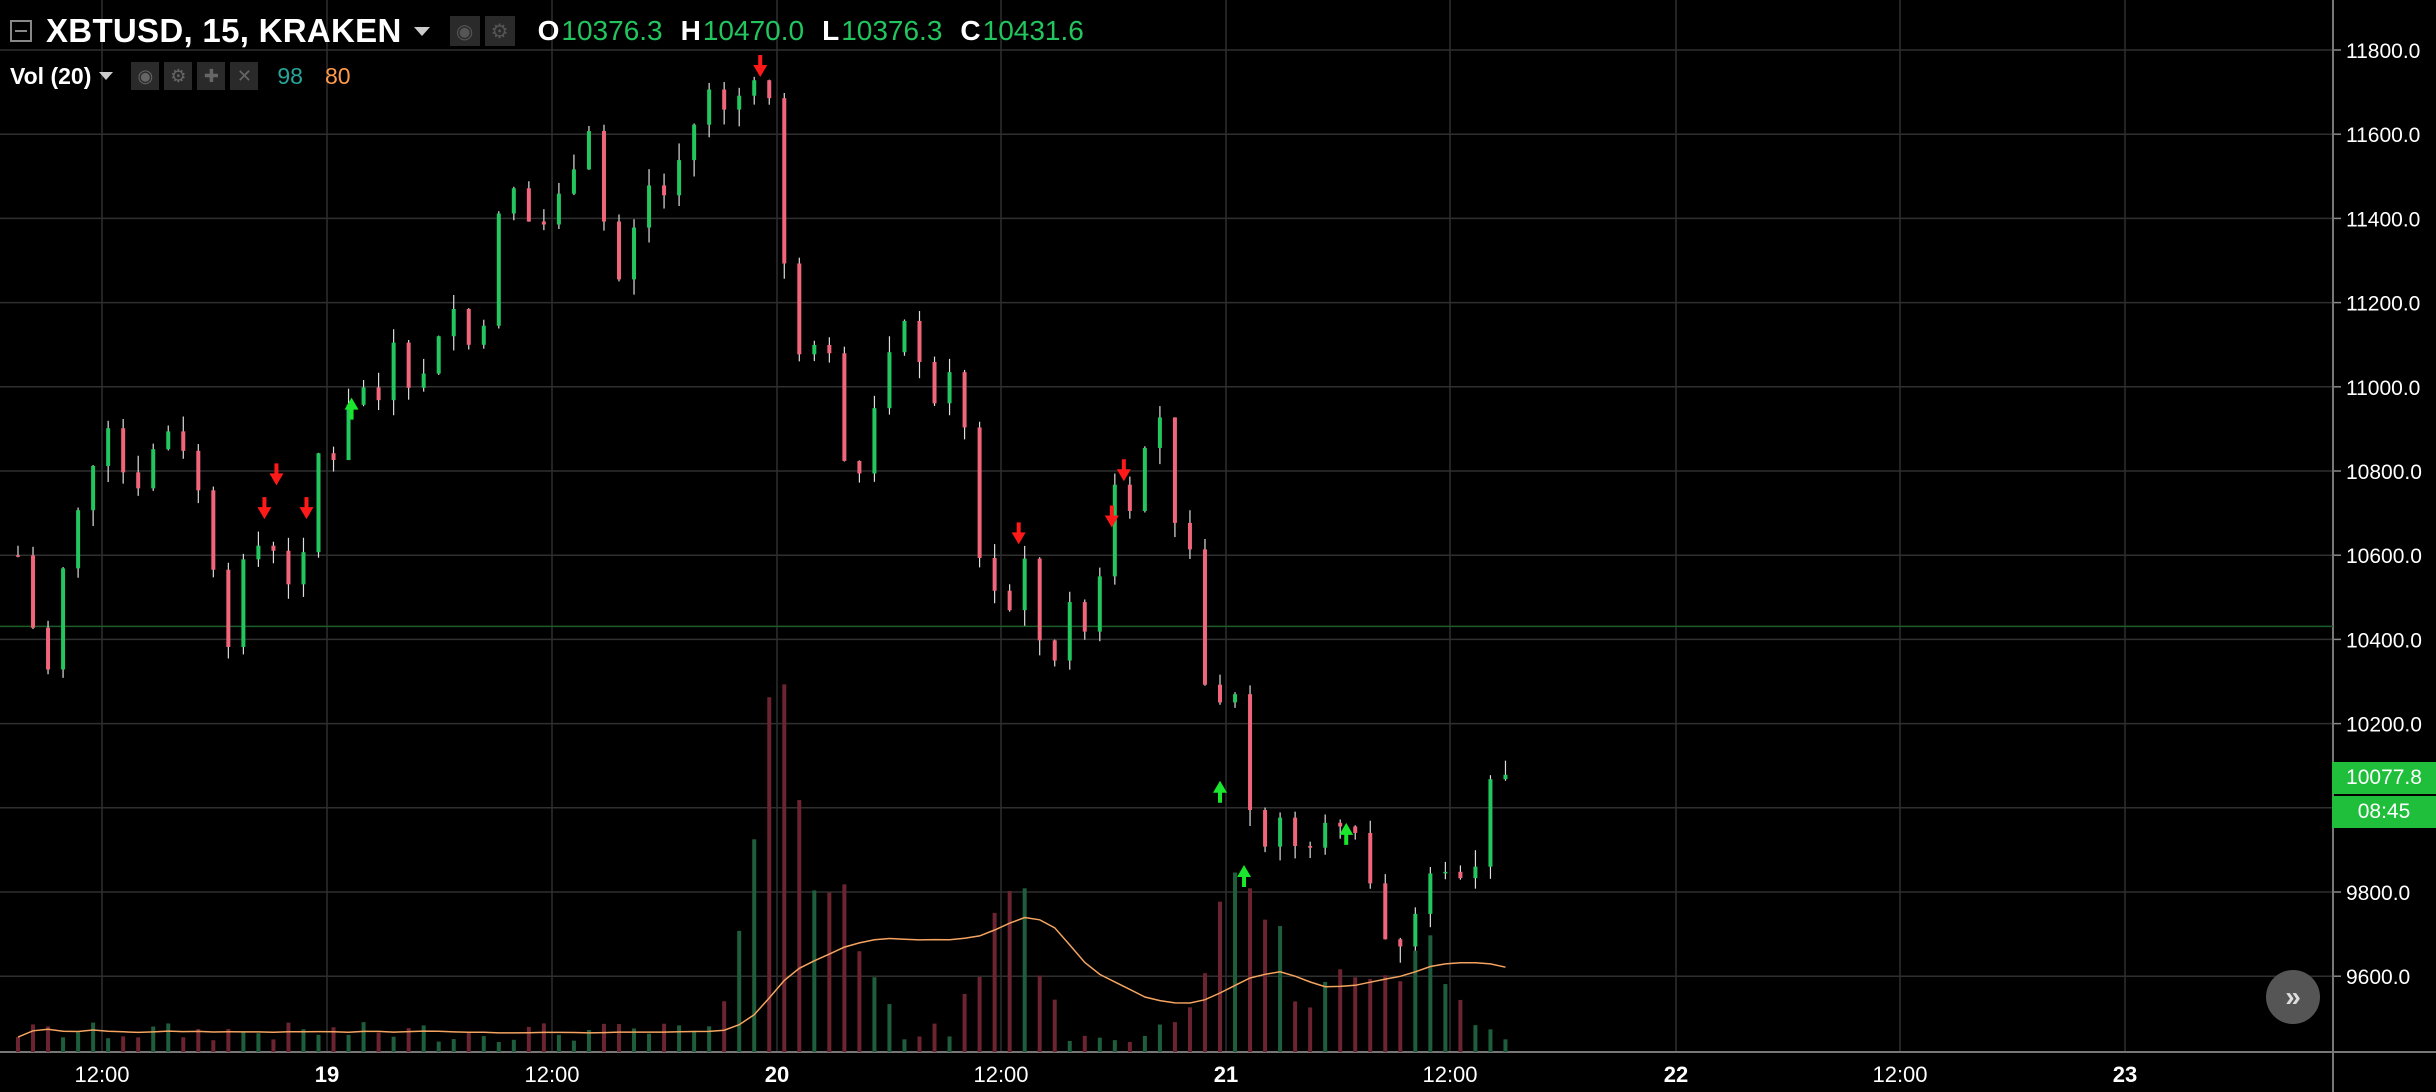 This screenshot has height=1092, width=2436. What do you see at coordinates (21, 31) in the screenshot?
I see `collapse-icon` at bounding box center [21, 31].